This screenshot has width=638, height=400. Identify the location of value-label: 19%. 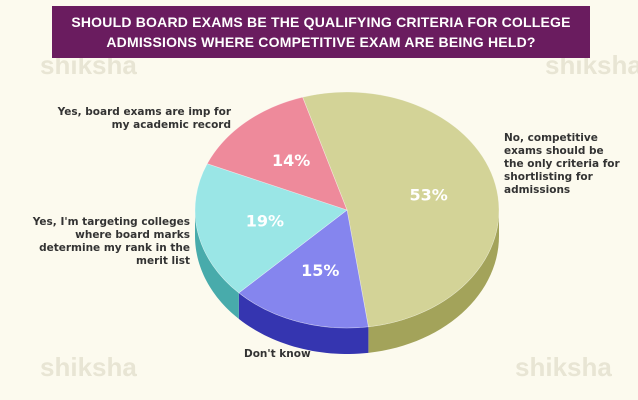
(265, 221).